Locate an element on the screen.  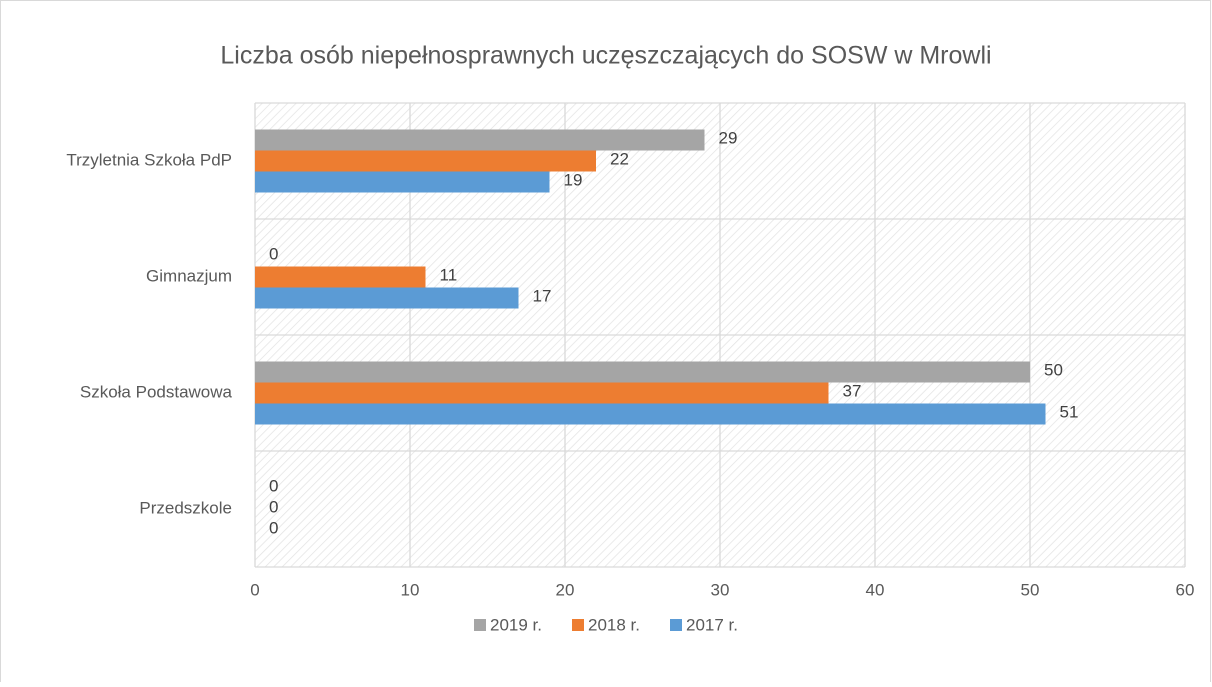
data-label: 50 is located at coordinates (1053, 369).